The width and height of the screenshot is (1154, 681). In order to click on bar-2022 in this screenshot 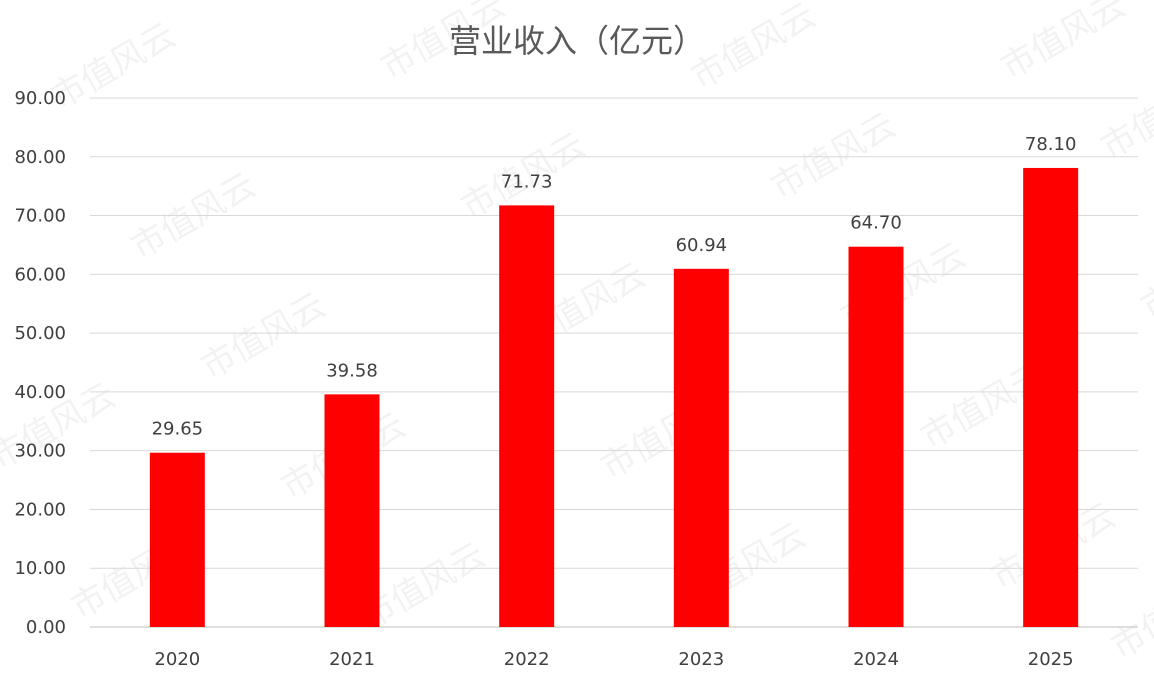, I will do `click(526, 416)`.